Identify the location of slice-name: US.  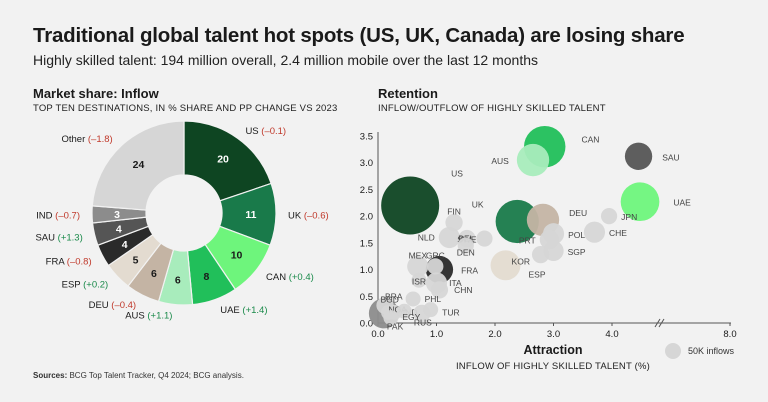
(253, 131).